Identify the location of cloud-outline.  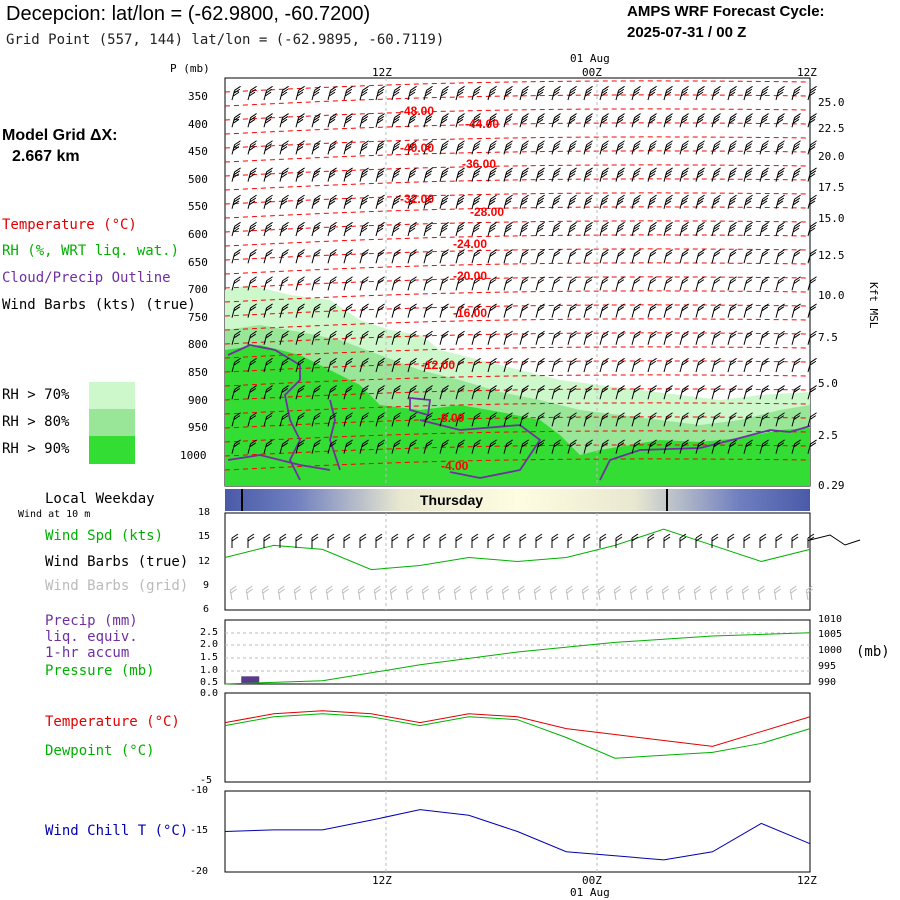
(519, 412).